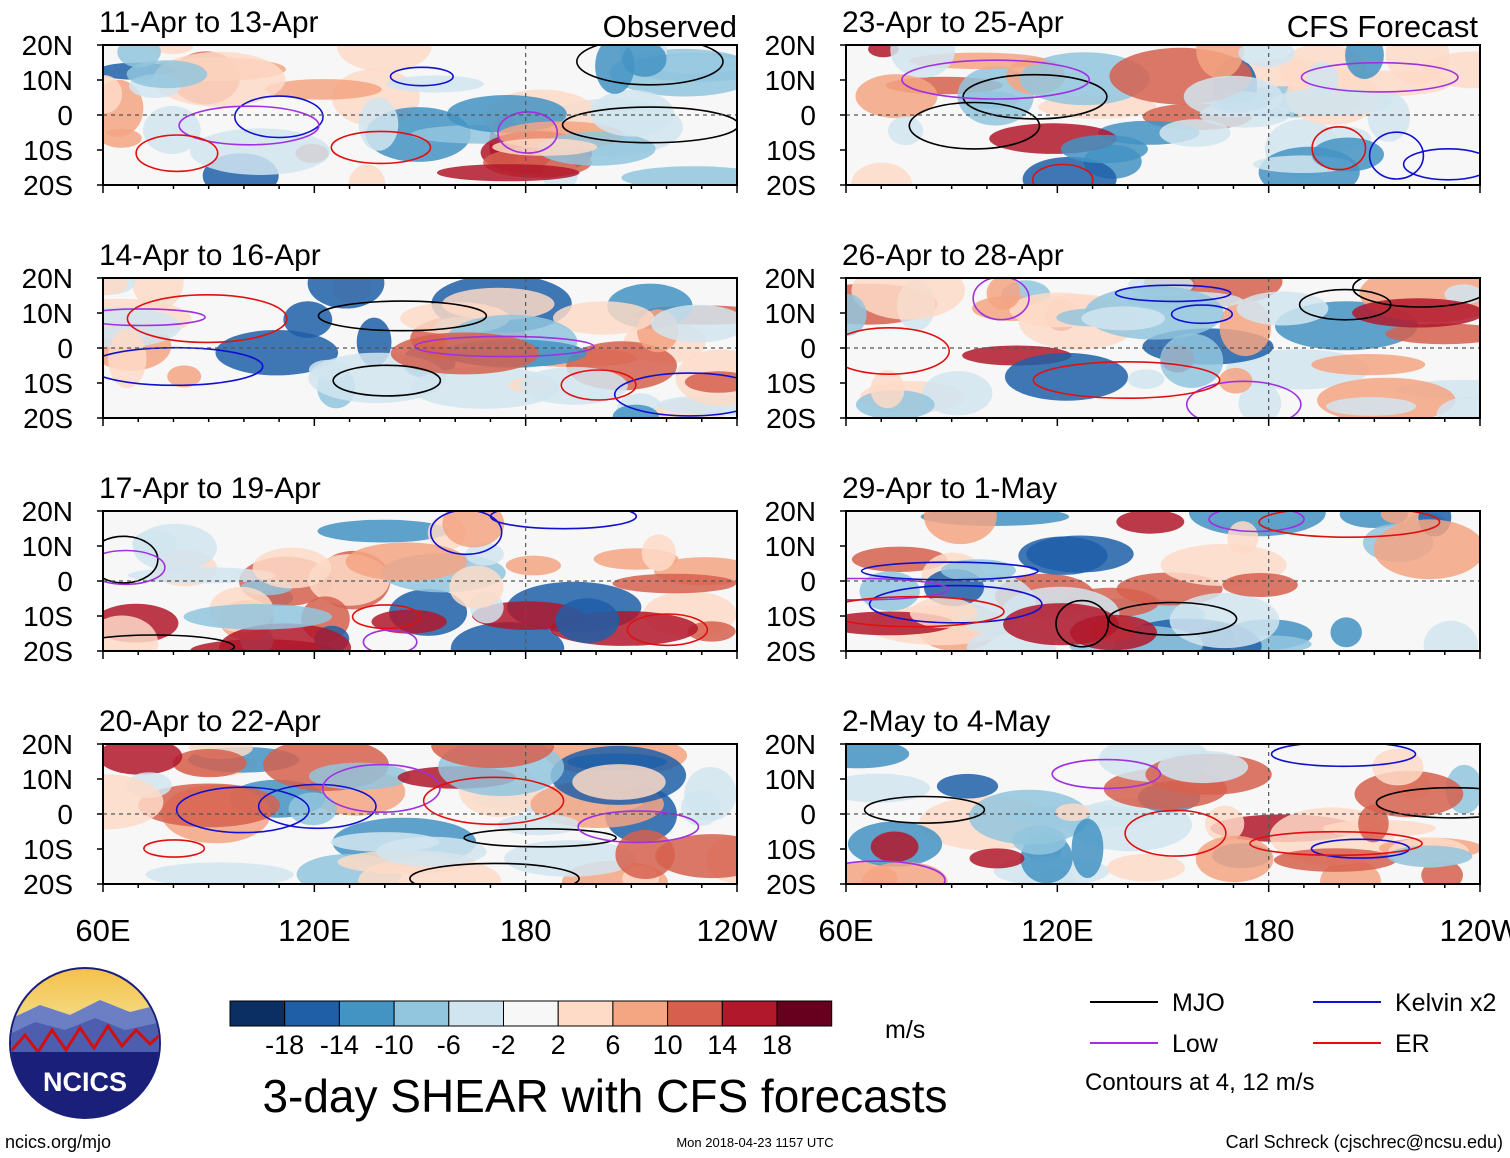  I want to click on observed-label: Observed, so click(670, 26).